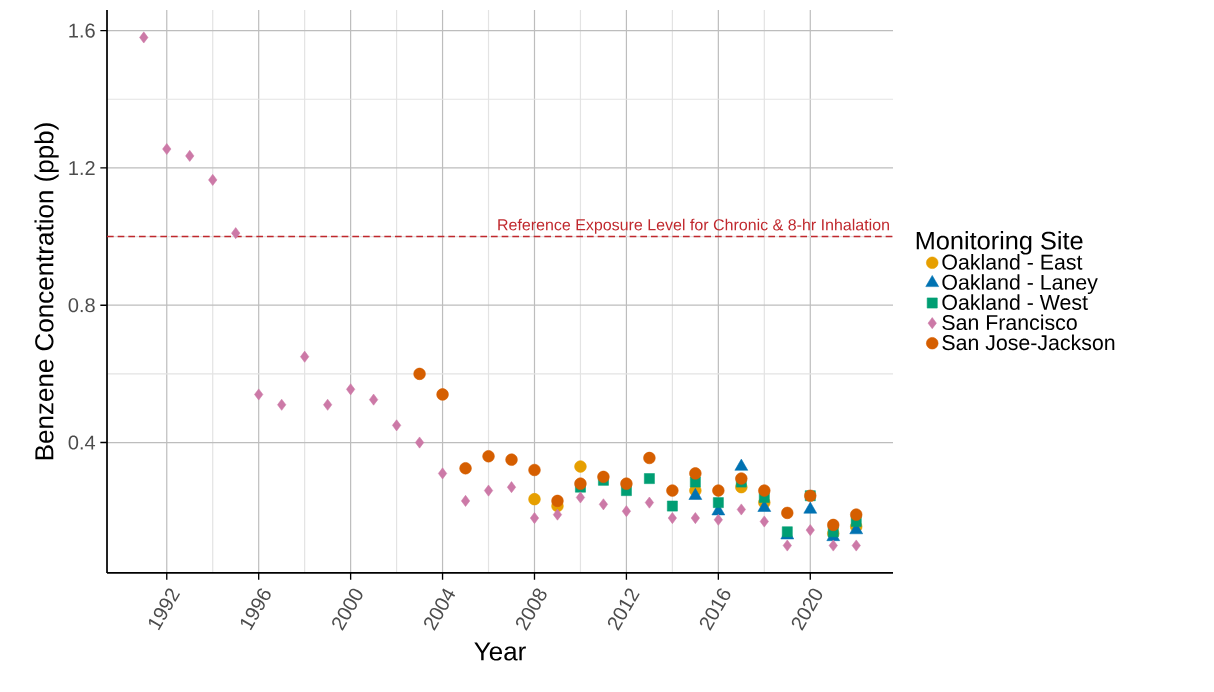 Image resolution: width=1214 pixels, height=692 pixels. Describe the element at coordinates (82, 167) in the screenshot. I see `y-tick-label: 1.2` at that location.